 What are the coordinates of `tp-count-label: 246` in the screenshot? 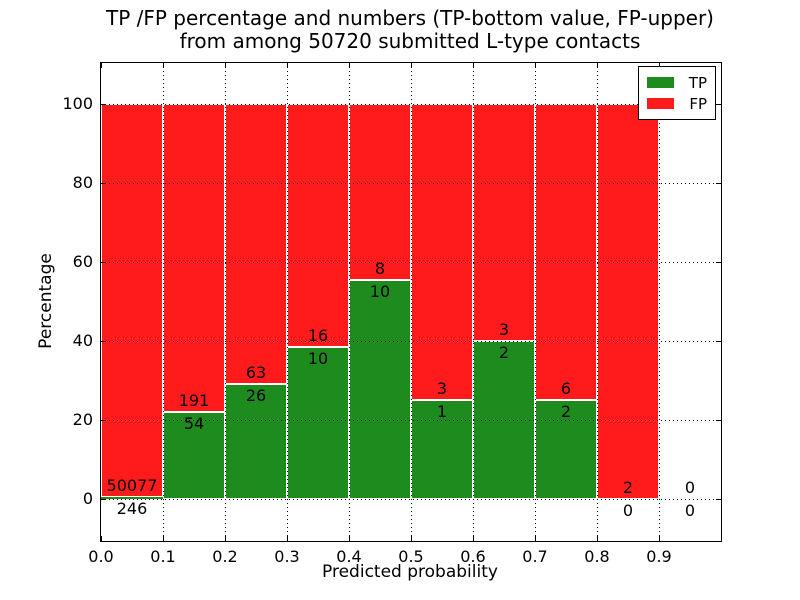 It's located at (132, 509).